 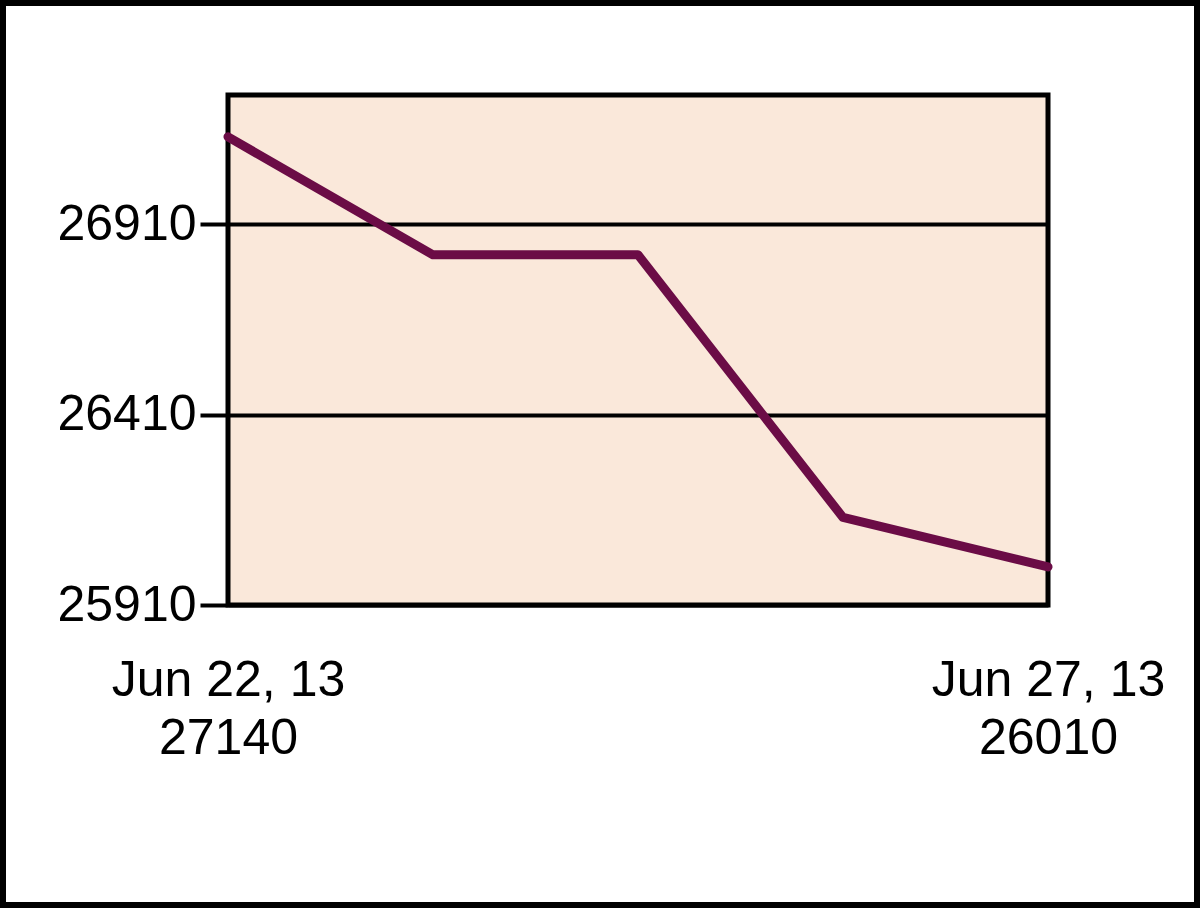 I want to click on x-tick-label: Jun 22, 13, so click(x=228, y=678).